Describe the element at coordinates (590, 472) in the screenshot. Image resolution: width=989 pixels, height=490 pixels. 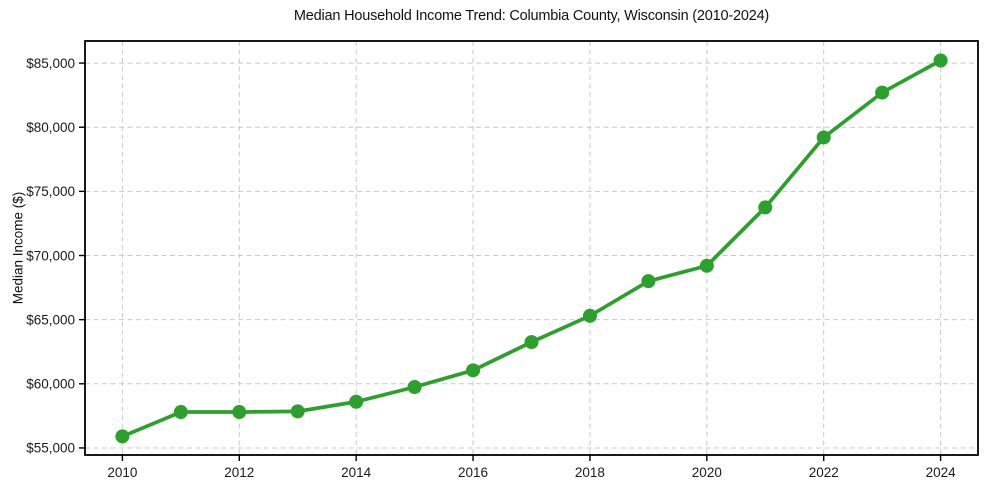
I see `x-tick-label-2018: 2018` at that location.